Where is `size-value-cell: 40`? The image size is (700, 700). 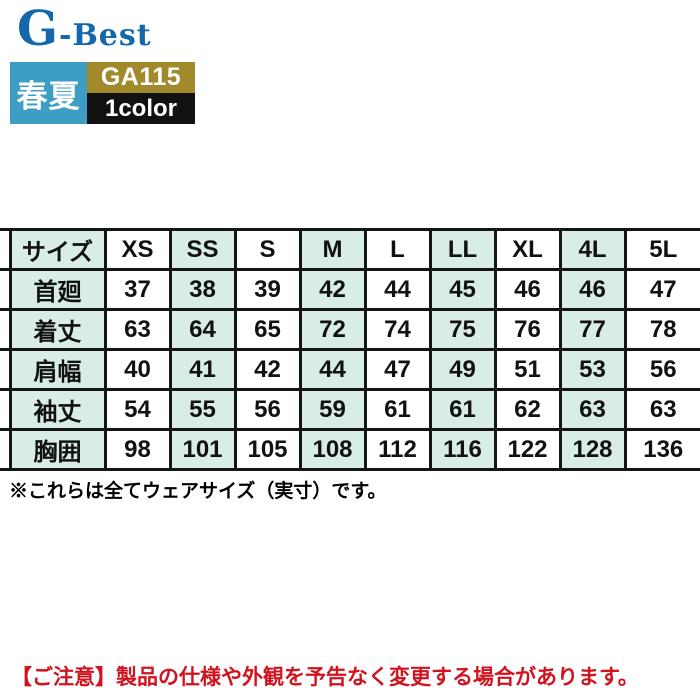
size-value-cell: 40 is located at coordinates (136, 369).